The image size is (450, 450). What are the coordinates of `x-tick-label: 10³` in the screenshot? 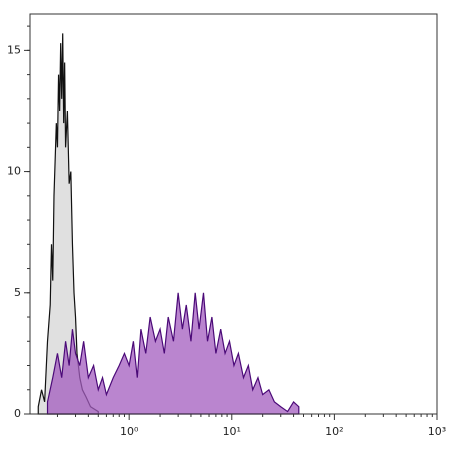 It's located at (437, 431).